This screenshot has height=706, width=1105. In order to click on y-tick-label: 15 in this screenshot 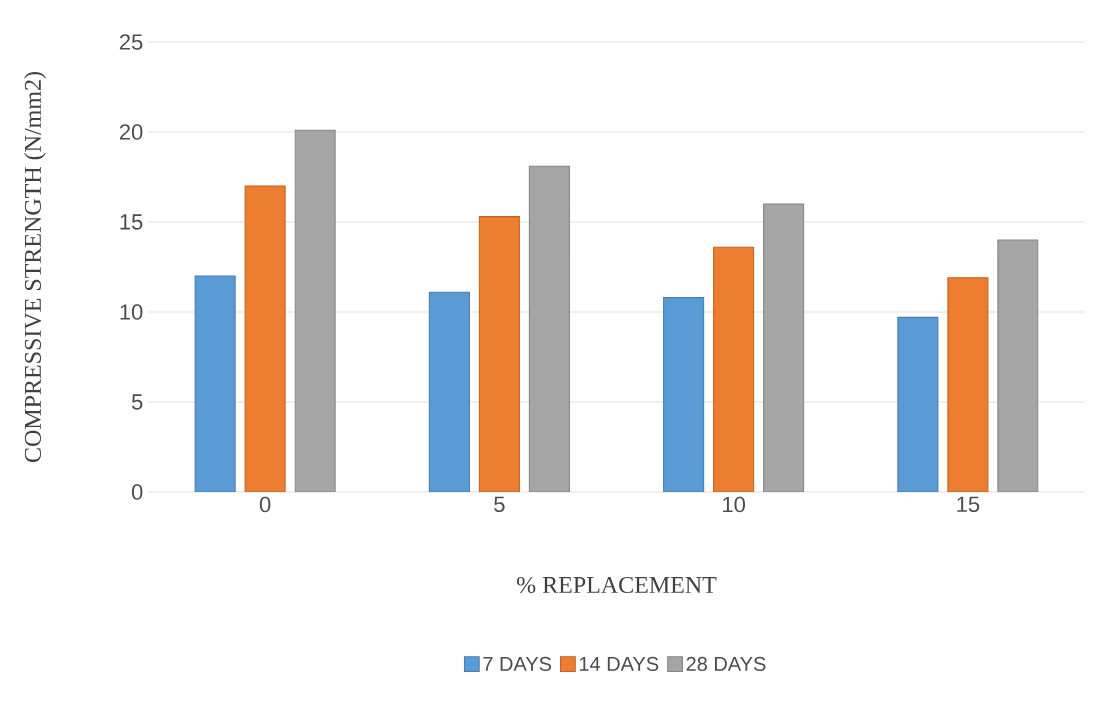, I will do `click(131, 222)`.